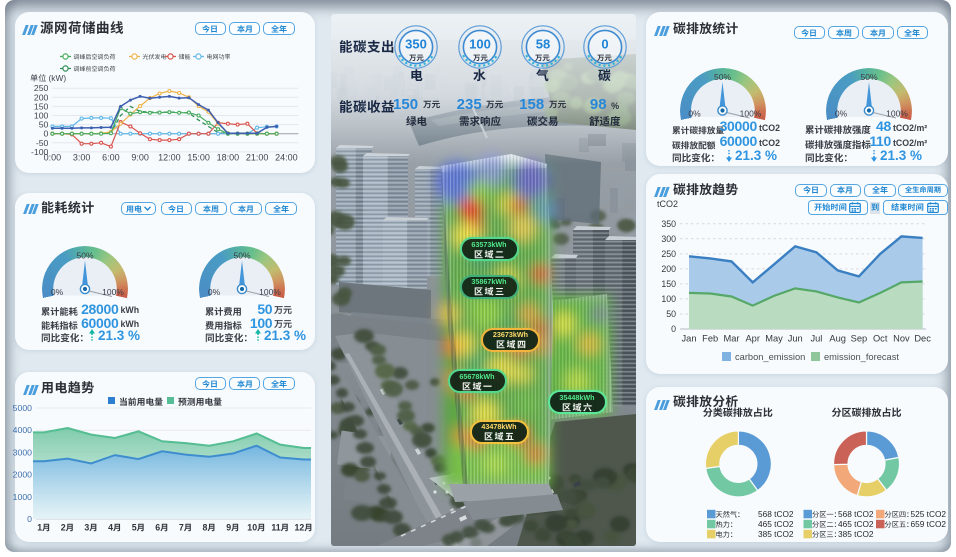  Describe the element at coordinates (22, 408) in the screenshot. I see `svg-text: 5000` at that location.